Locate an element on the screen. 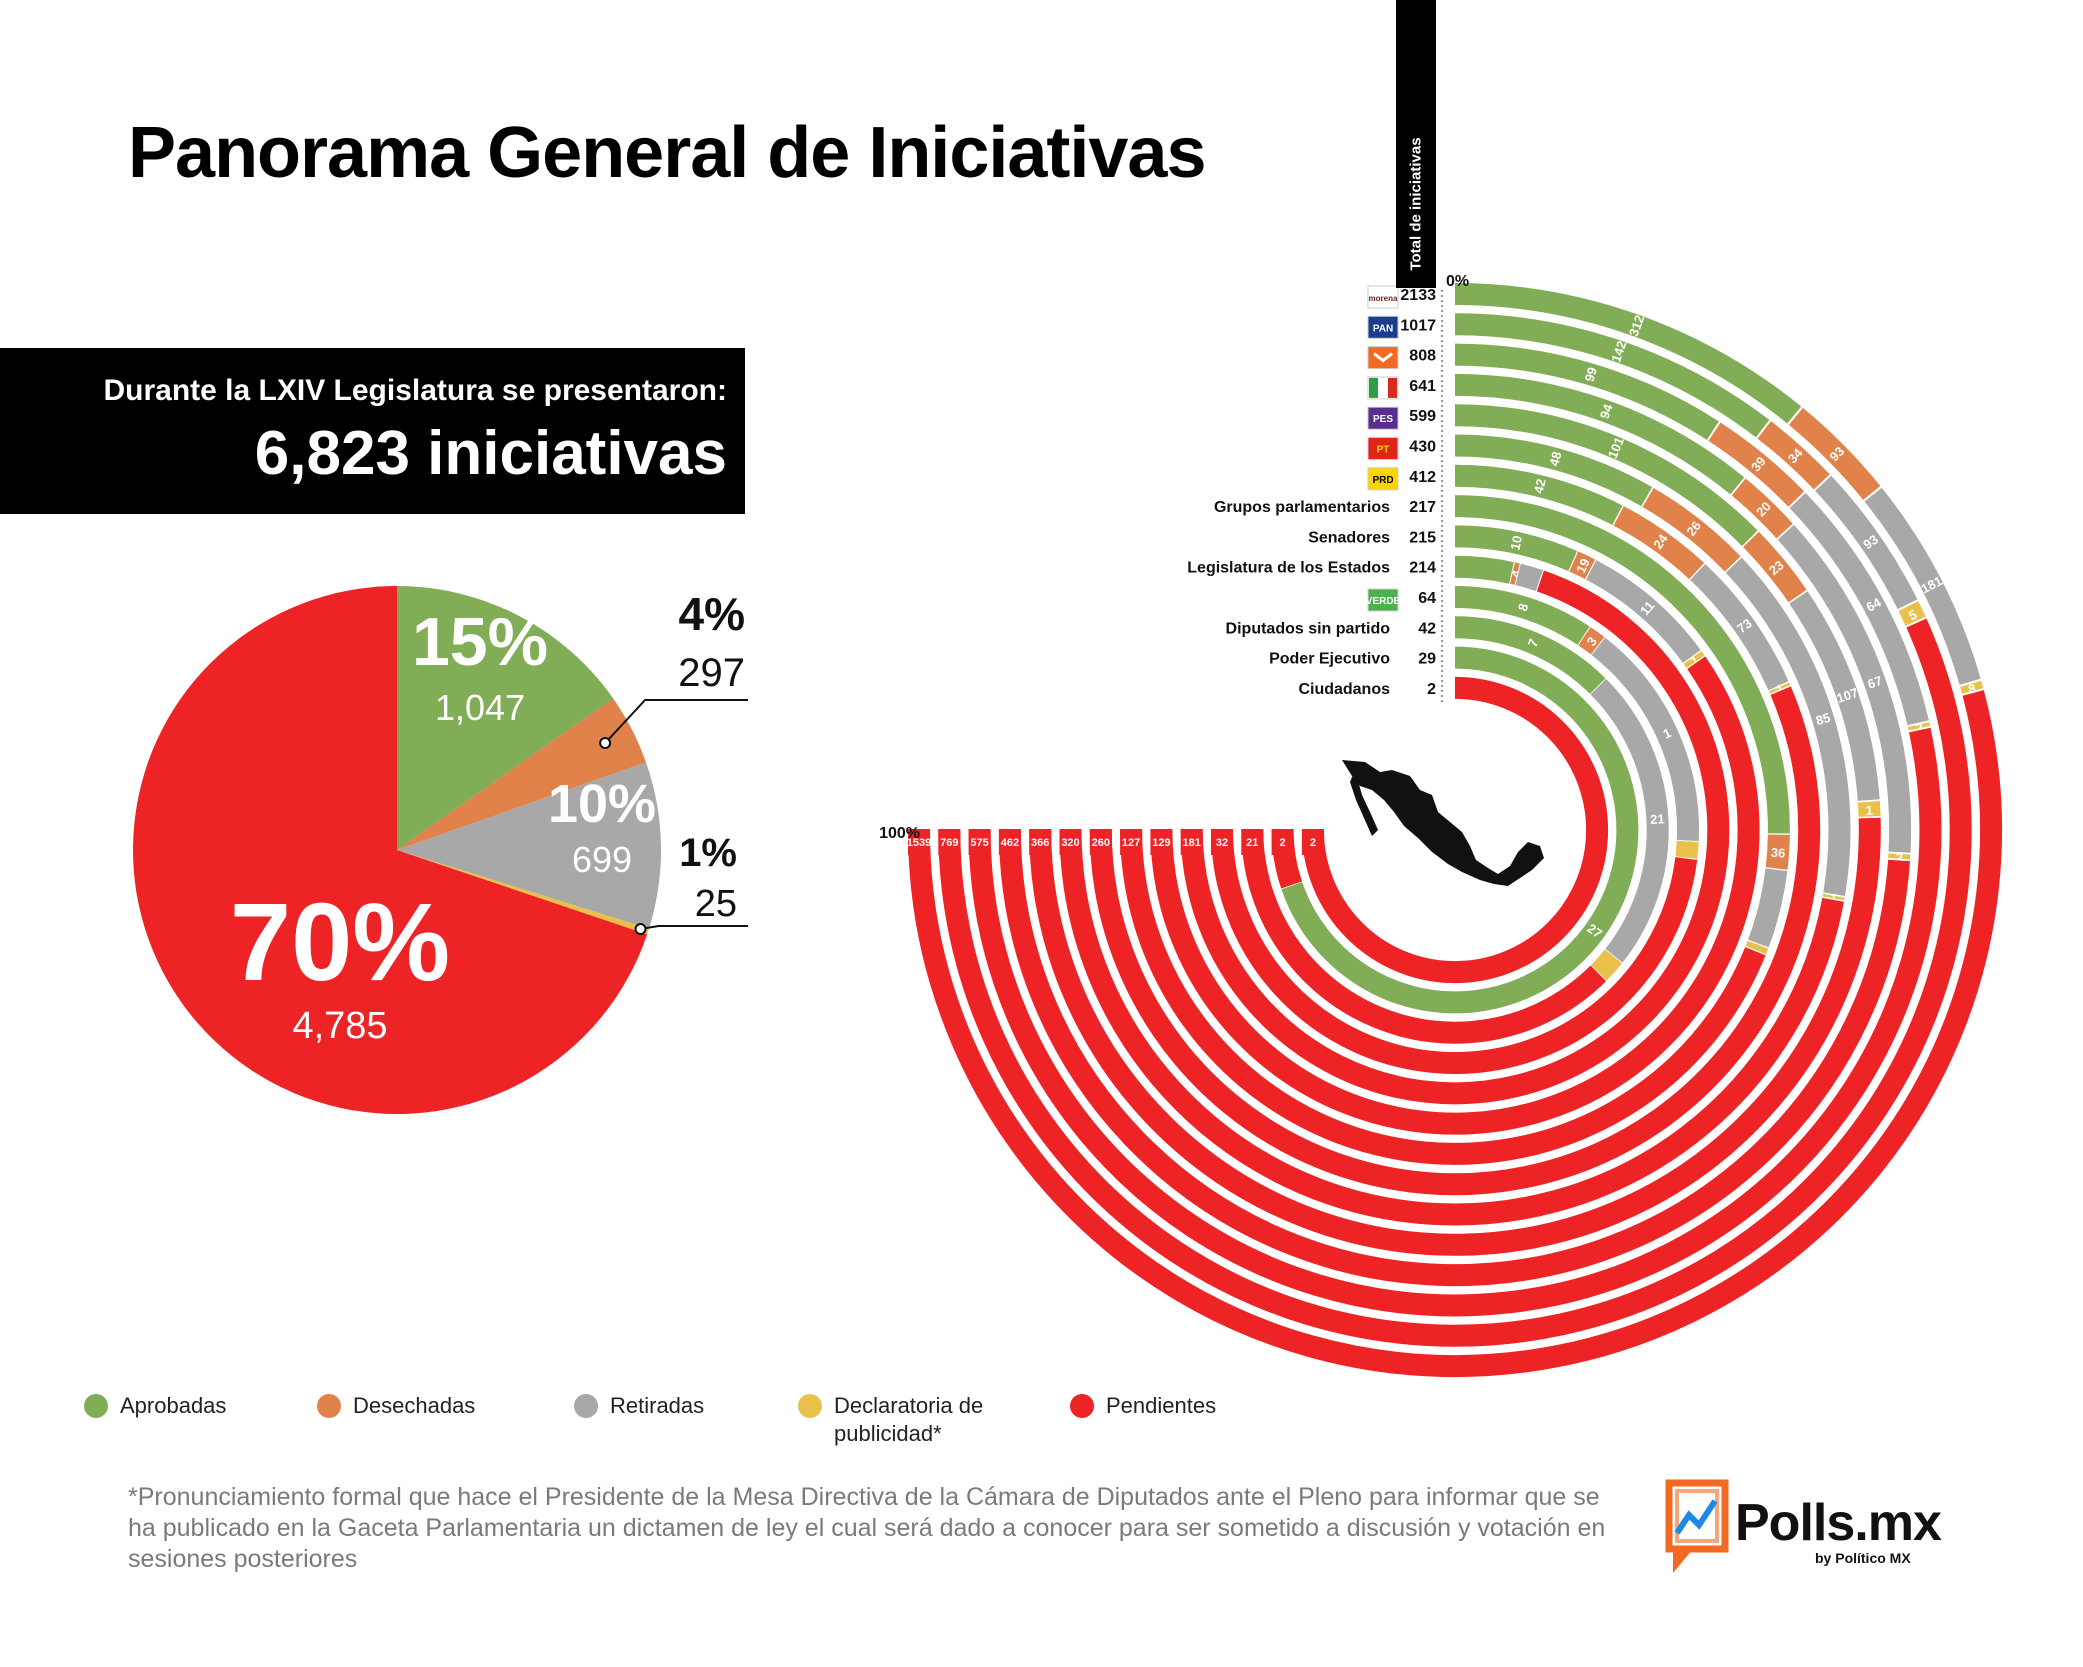 This screenshot has height=1667, width=2083. ring-segment-label: 142 is located at coordinates (1618, 351).